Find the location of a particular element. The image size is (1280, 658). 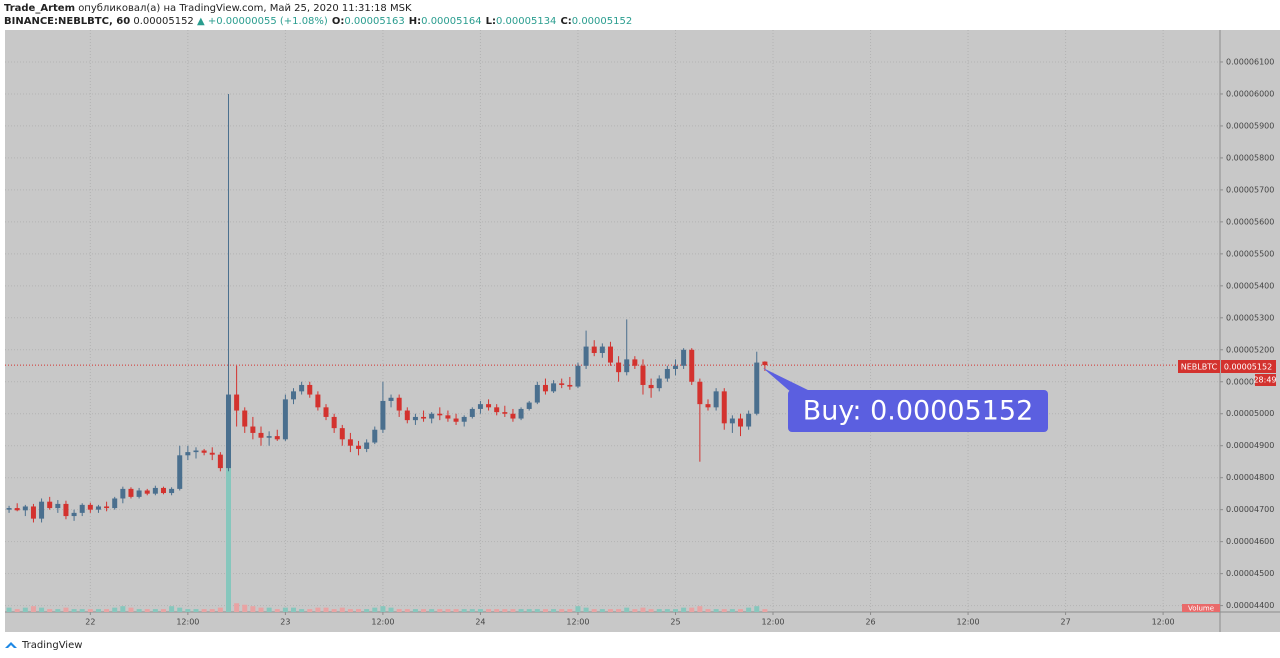

volume-label: Volume is located at coordinates (1201, 609).